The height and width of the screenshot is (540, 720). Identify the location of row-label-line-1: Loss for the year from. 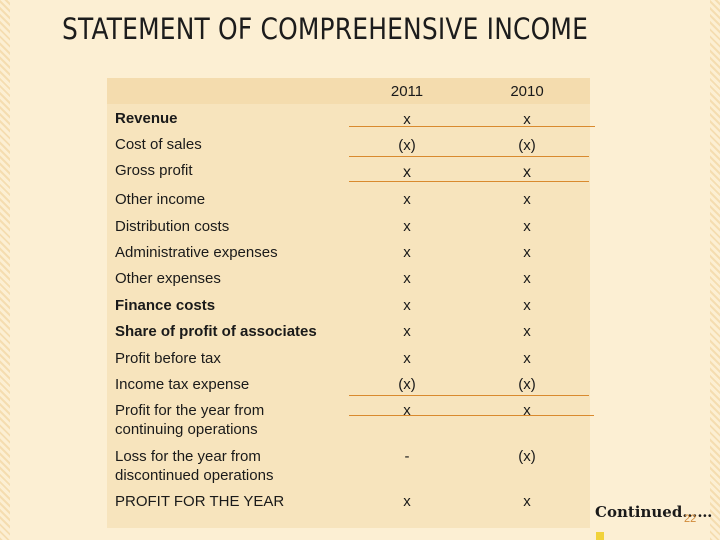
(188, 456).